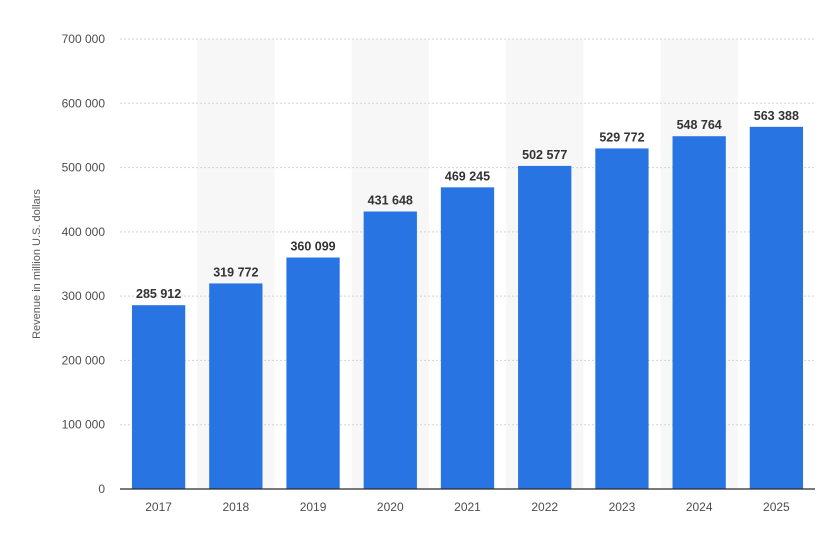 The image size is (831, 534). I want to click on data-label-2025: 563 388, so click(776, 116).